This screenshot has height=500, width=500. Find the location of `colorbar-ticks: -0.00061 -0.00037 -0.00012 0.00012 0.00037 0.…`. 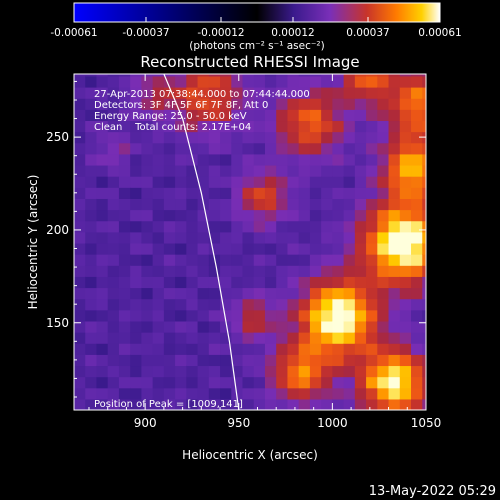

colorbar-ticks: -0.00061 -0.00037 -0.00012 0.00012 0.00037 0.… is located at coordinates (256, 28).